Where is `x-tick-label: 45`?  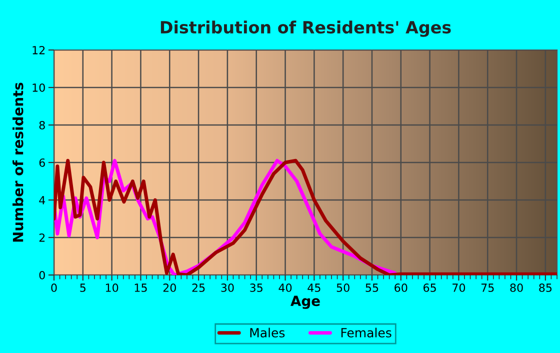
x-tick-label: 45 is located at coordinates (314, 288).